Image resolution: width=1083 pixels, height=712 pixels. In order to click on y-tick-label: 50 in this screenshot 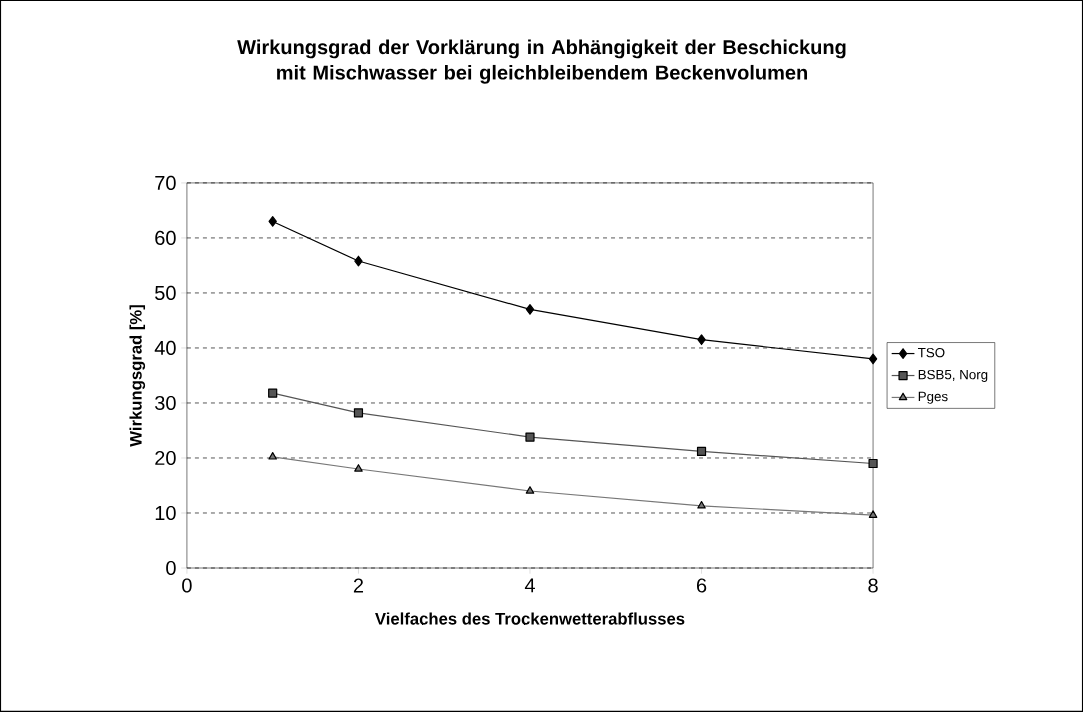, I will do `click(165, 293)`.